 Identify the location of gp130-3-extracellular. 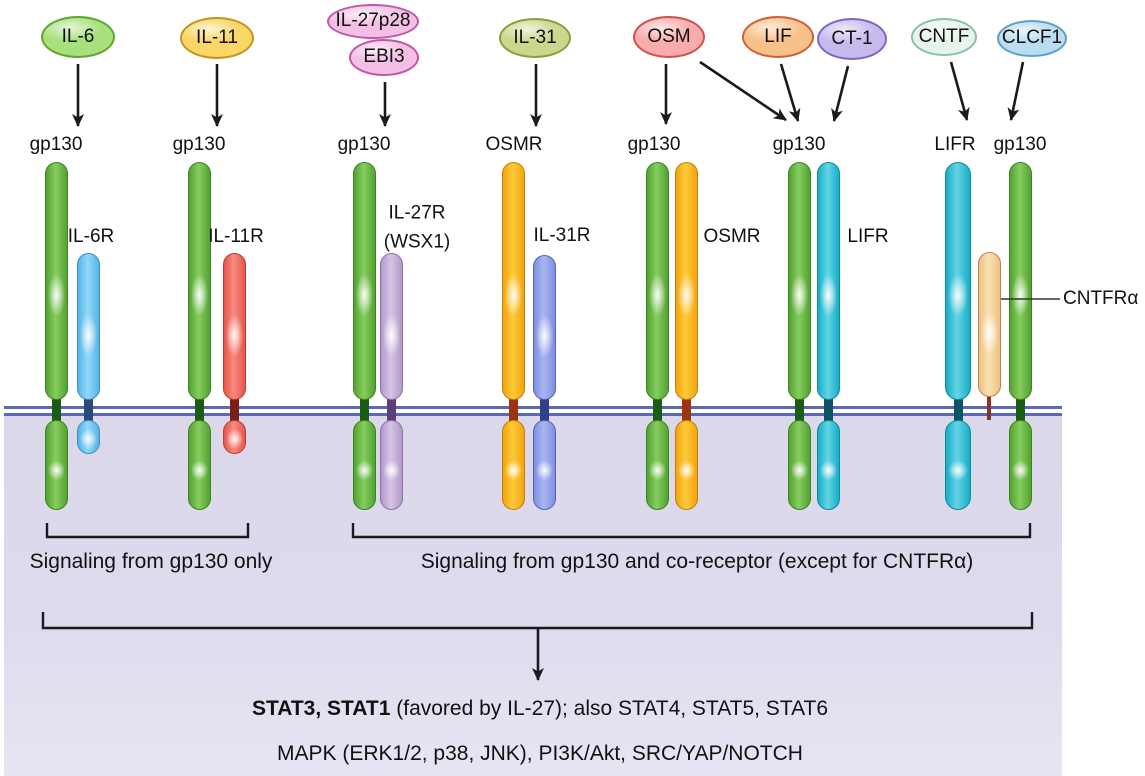
(364, 281).